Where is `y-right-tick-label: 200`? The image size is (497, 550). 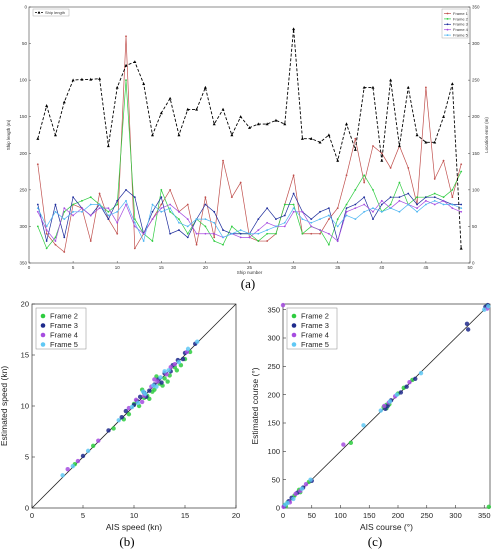 y-right-tick-label: 200 is located at coordinates (476, 116).